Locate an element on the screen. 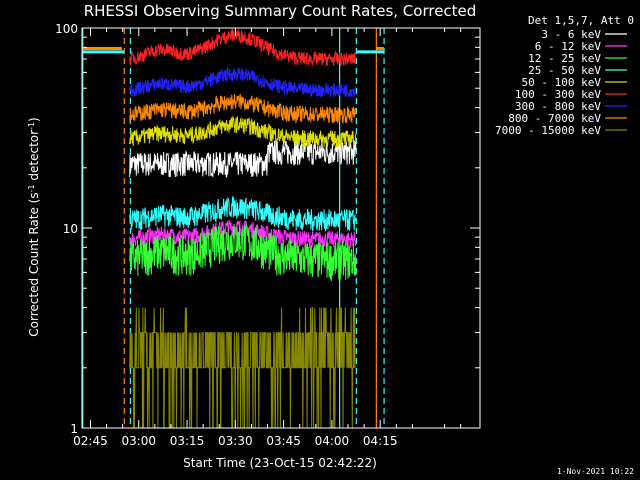  x-tick-label-5: 03:45 is located at coordinates (283, 441).